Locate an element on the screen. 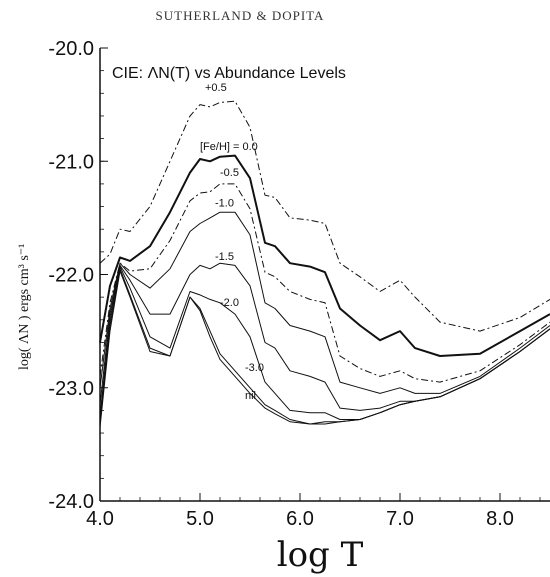 This screenshot has width=550, height=577. series-label: +0.5 is located at coordinates (216, 88).